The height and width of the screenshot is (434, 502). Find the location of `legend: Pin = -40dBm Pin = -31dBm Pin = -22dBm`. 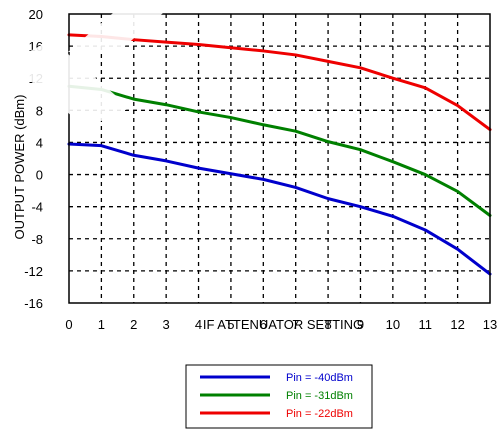

legend: Pin = -40dBm Pin = -31dBm Pin = -22dBm is located at coordinates (279, 396).